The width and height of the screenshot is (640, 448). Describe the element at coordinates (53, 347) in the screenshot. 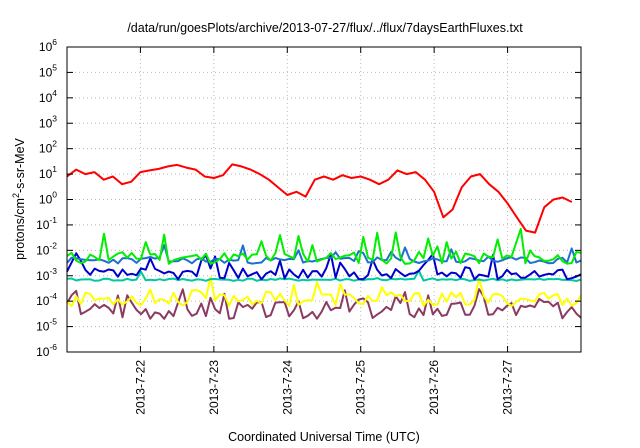

I see `y-tick-exp: -6` at that location.